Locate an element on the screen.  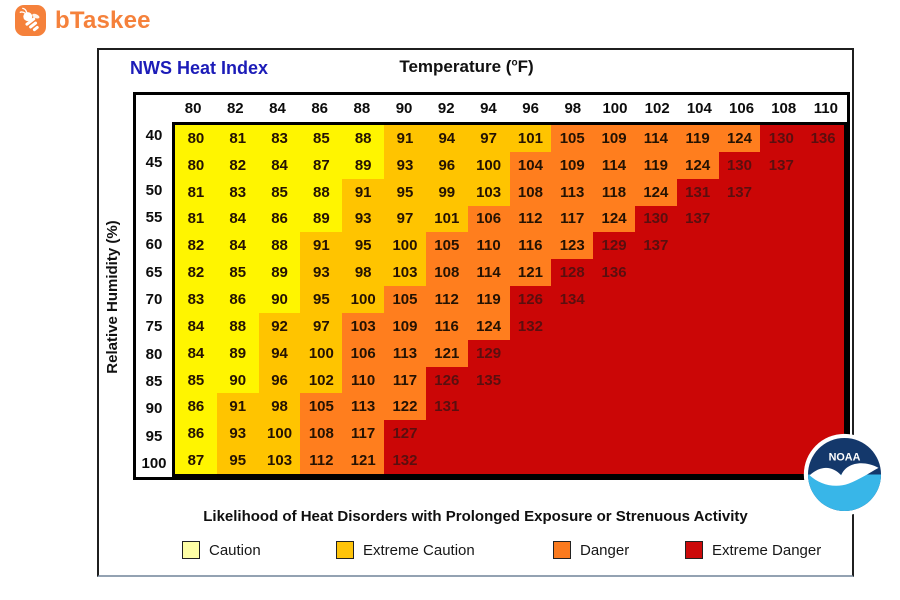
rh-row-header: 45 is located at coordinates (154, 163).